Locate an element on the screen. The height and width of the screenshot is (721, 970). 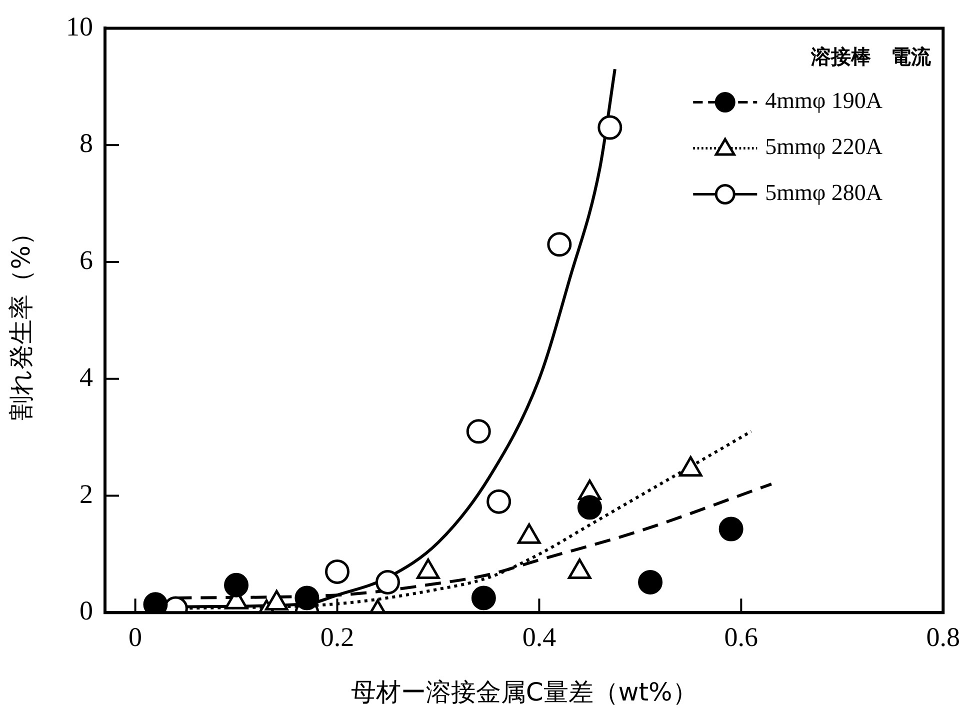
x-axis-title: 母材ー溶接金属C量差（wt%） is located at coordinates (524, 692).